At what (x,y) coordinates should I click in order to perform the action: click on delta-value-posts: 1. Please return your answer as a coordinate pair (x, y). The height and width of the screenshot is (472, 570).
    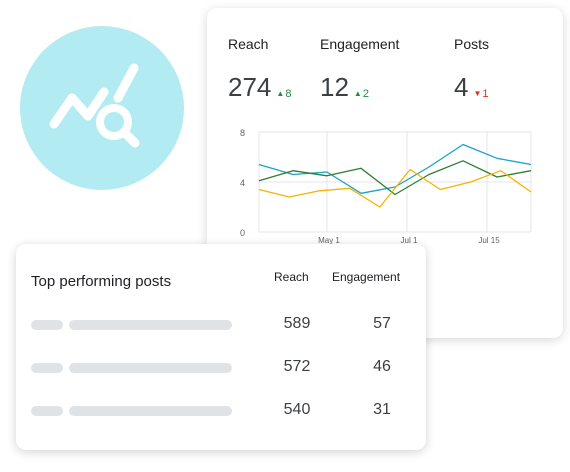
    Looking at the image, I should click on (485, 93).